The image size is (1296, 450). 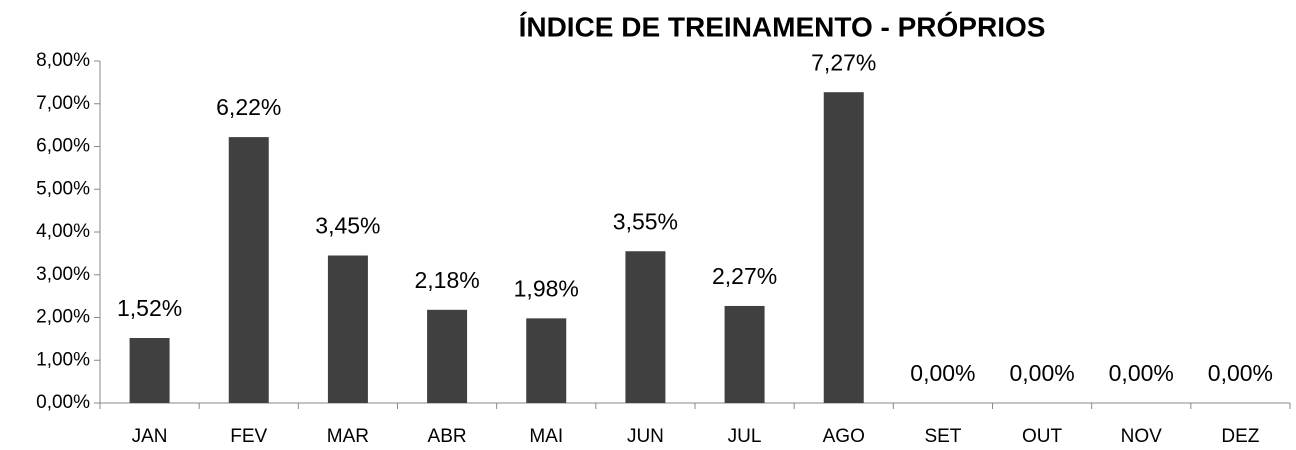 What do you see at coordinates (248, 107) in the screenshot?
I see `value-label: 6,22%` at bounding box center [248, 107].